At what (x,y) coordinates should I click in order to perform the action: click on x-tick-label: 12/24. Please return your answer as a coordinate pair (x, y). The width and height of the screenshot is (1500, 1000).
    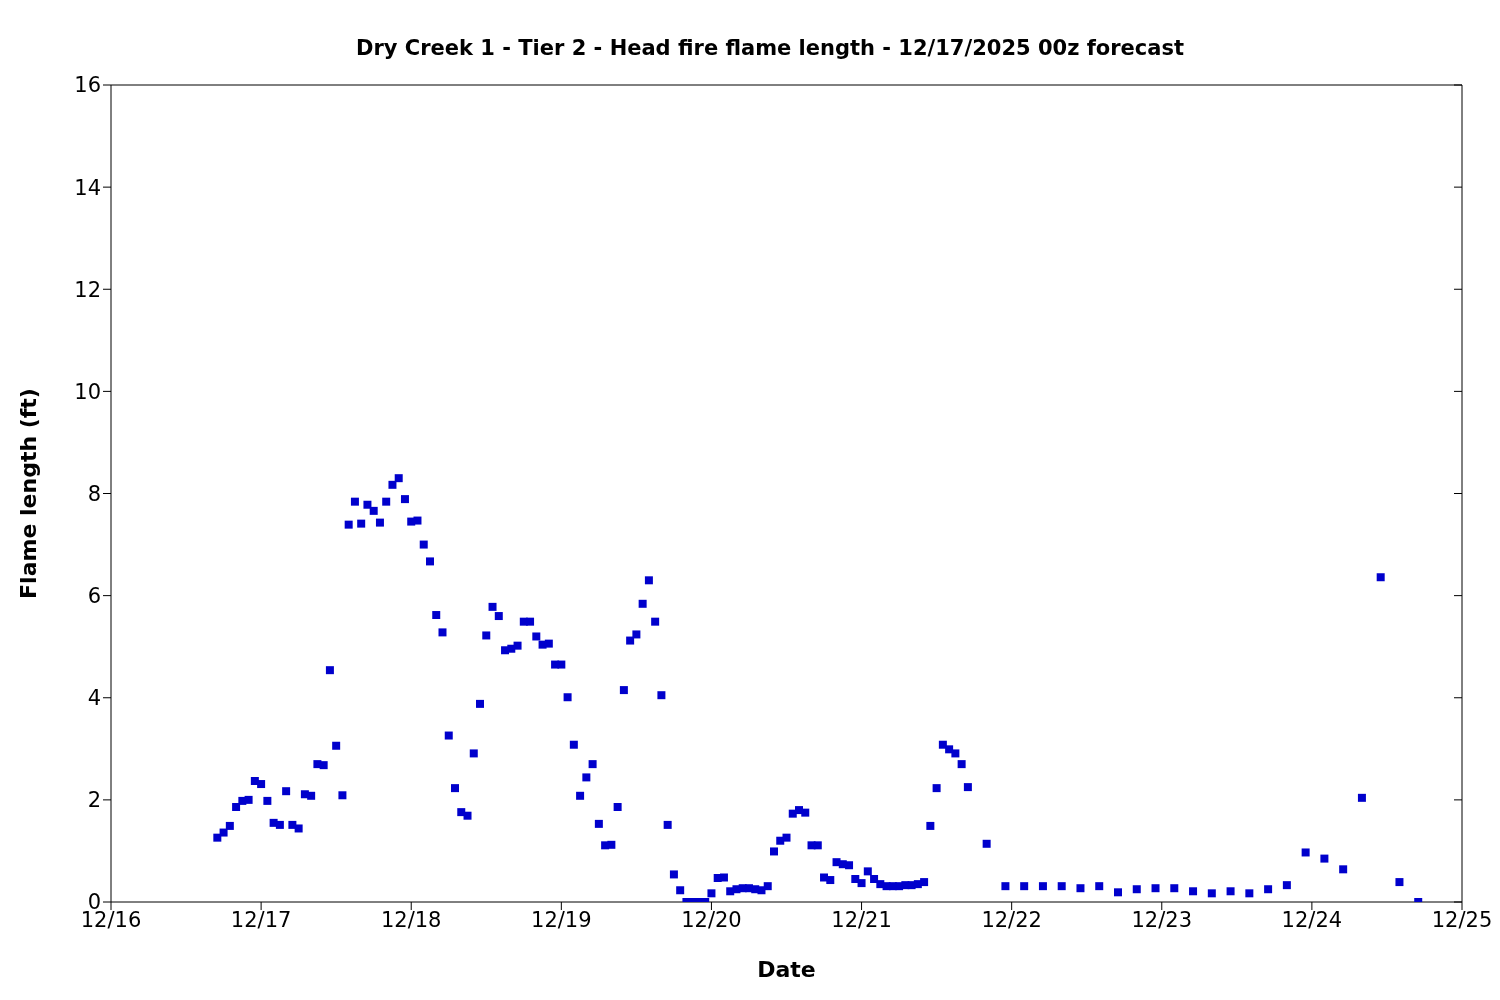
    Looking at the image, I should click on (1312, 919).